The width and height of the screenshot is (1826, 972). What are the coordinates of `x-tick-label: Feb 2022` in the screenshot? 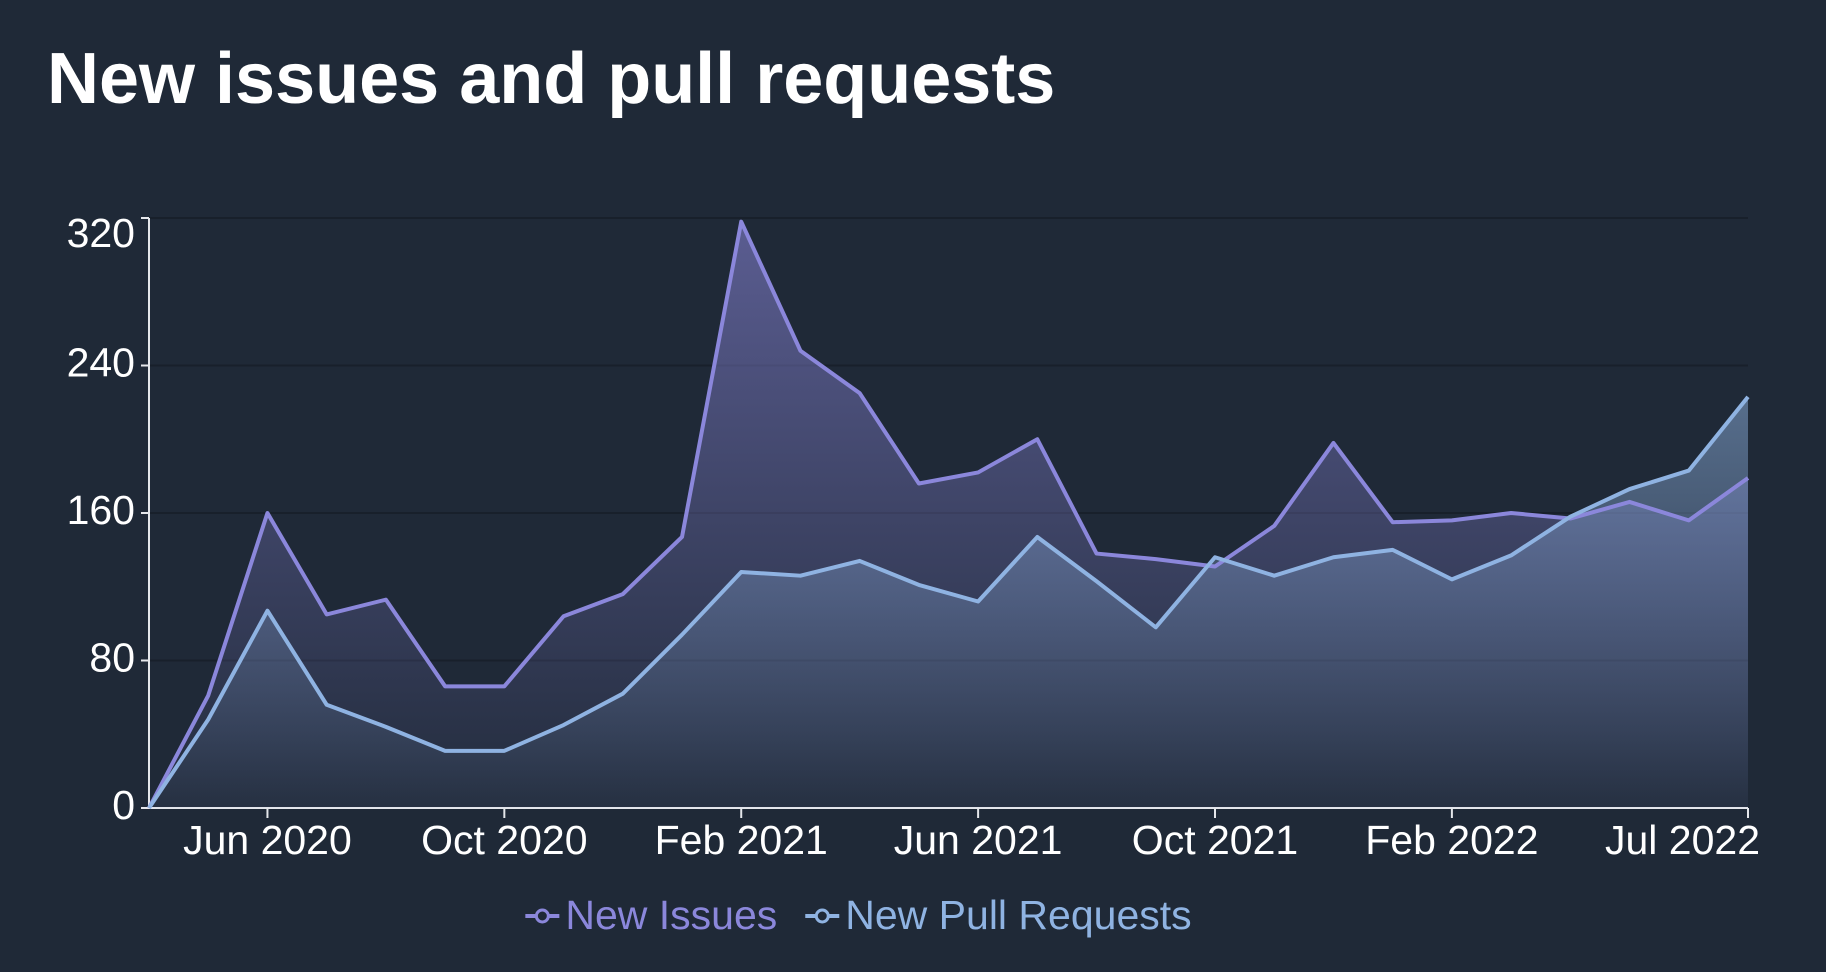 It's located at (1451, 840).